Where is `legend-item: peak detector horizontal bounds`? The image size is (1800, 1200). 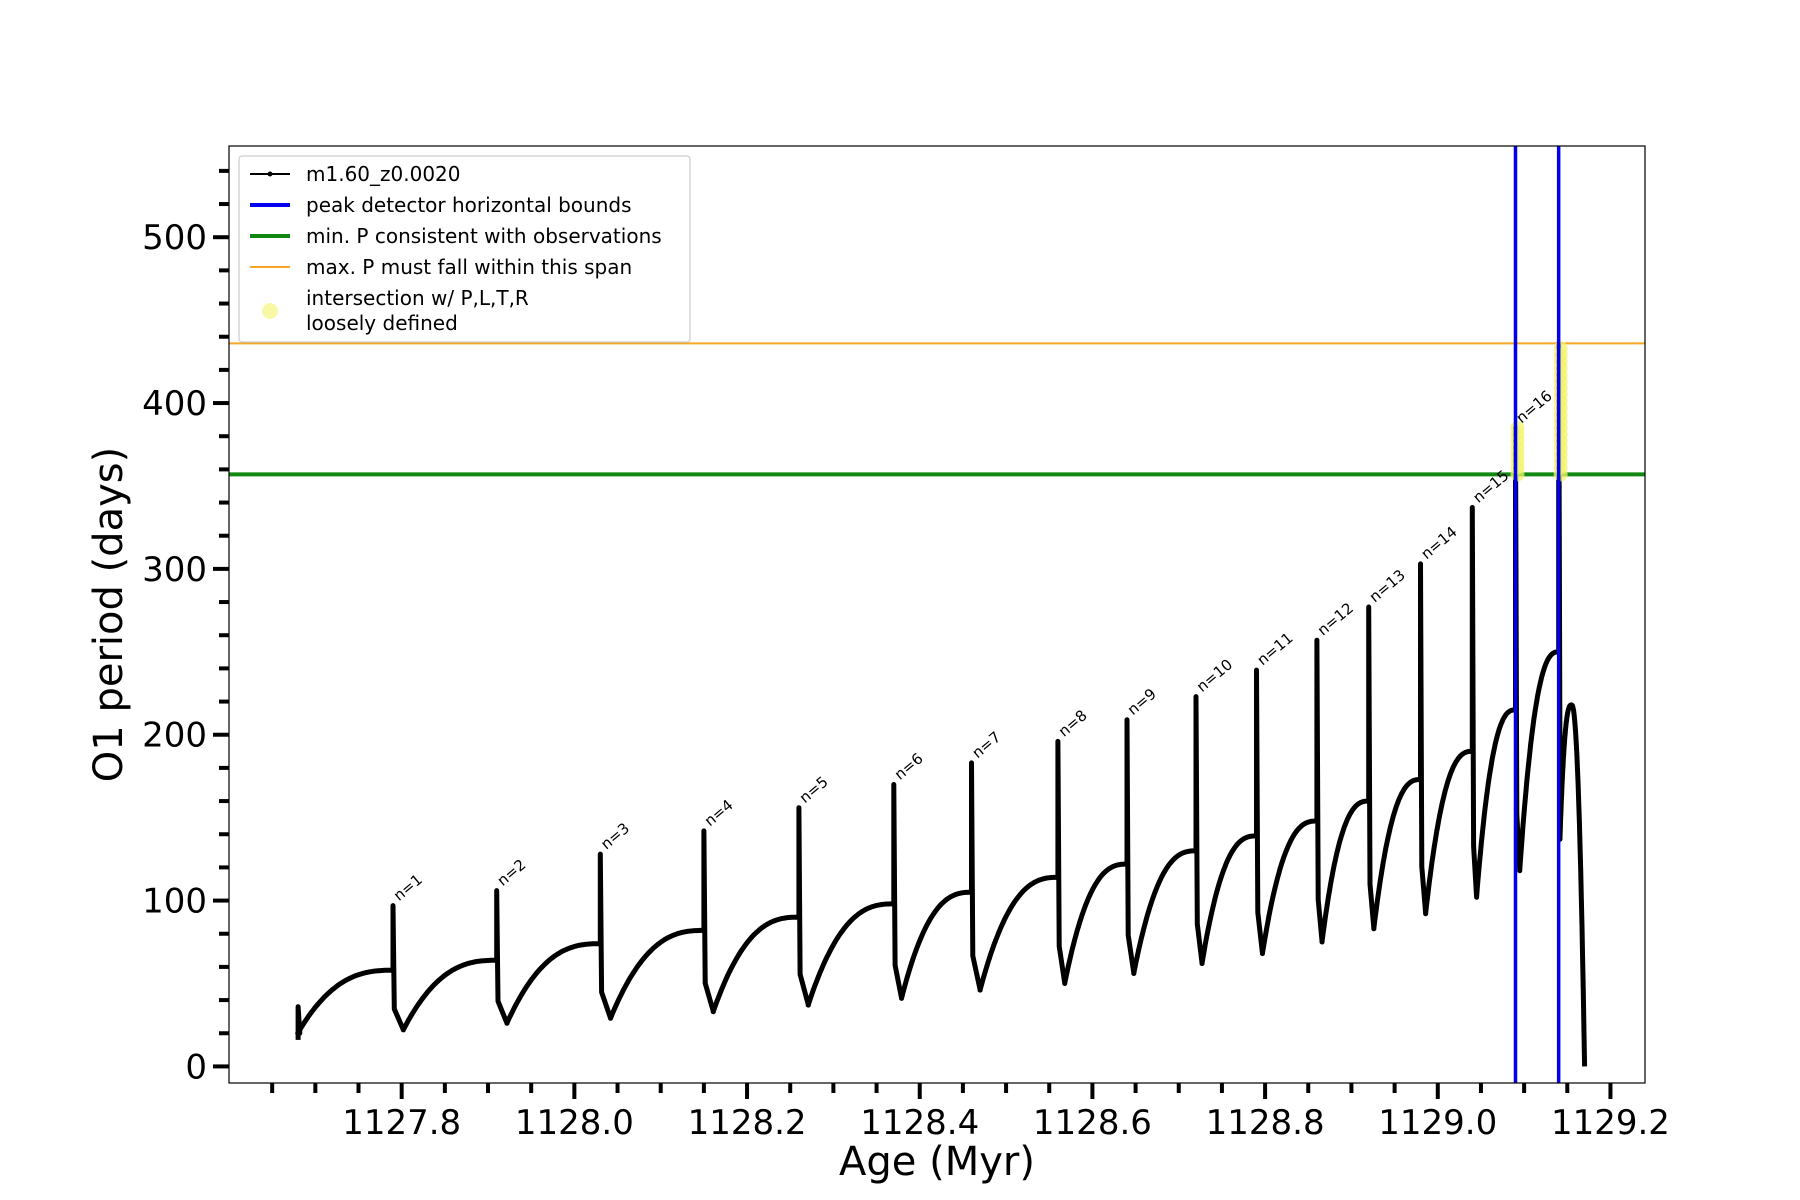 legend-item: peak detector horizontal bounds is located at coordinates (441, 205).